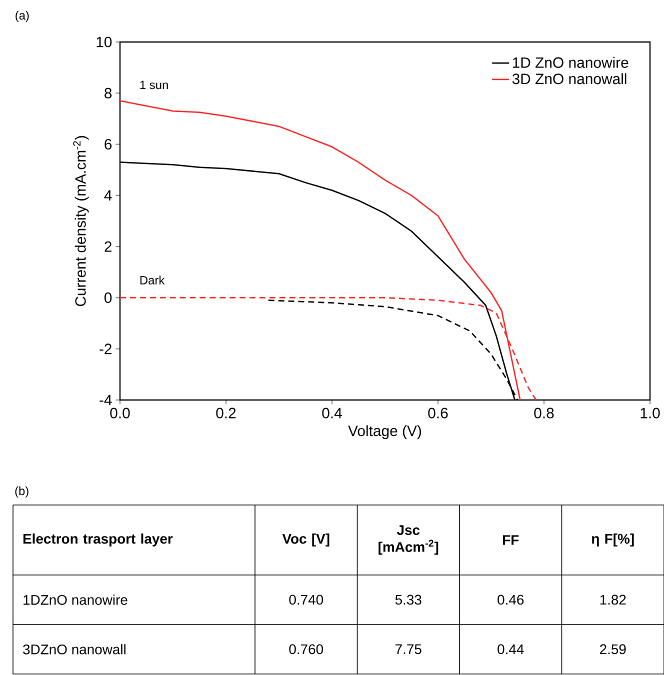  Describe the element at coordinates (613, 539) in the screenshot. I see `category-label: η F[%]` at that location.